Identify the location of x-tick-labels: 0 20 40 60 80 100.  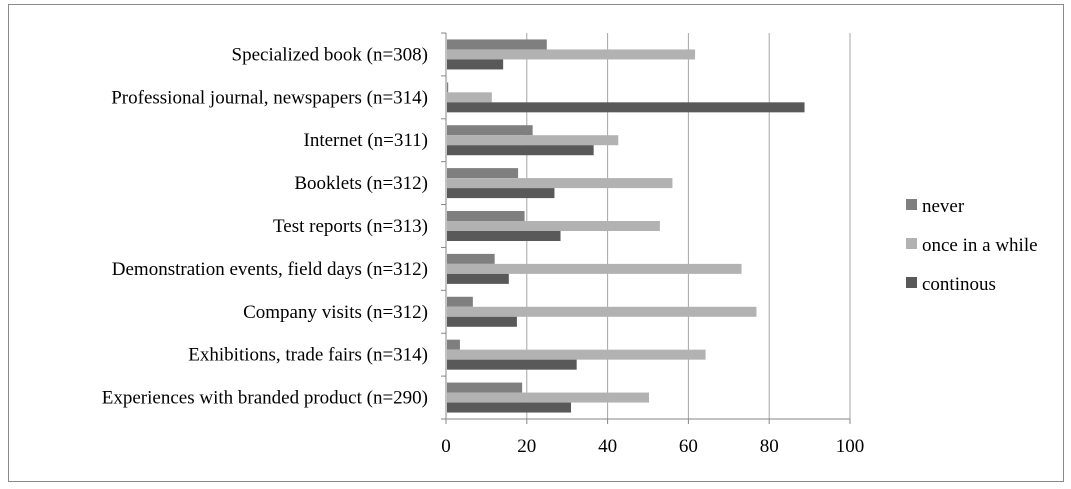
(652, 446).